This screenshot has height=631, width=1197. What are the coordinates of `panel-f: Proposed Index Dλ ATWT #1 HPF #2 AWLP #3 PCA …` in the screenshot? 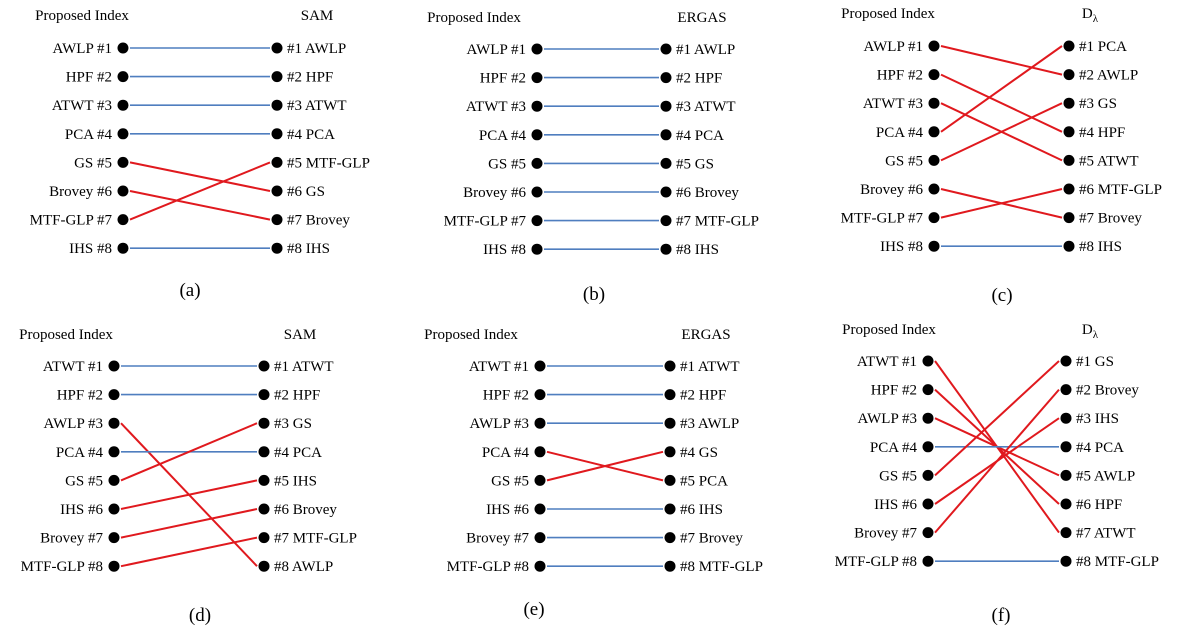 It's located at (997, 474).